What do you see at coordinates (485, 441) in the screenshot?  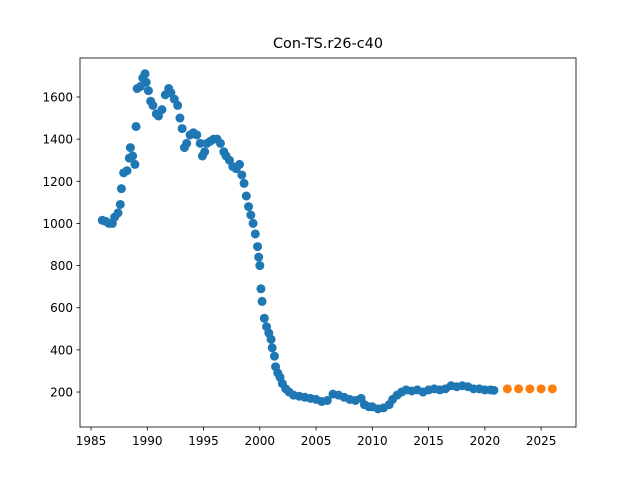 I see `x-tick-label: 2020` at bounding box center [485, 441].